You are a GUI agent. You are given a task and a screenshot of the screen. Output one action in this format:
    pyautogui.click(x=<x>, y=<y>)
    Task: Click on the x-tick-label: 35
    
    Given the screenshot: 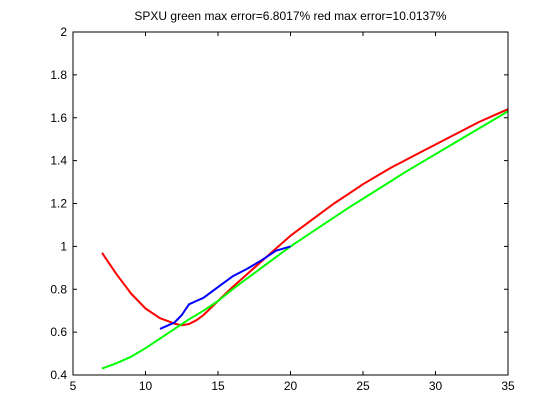 What is the action you would take?
    pyautogui.click(x=508, y=386)
    